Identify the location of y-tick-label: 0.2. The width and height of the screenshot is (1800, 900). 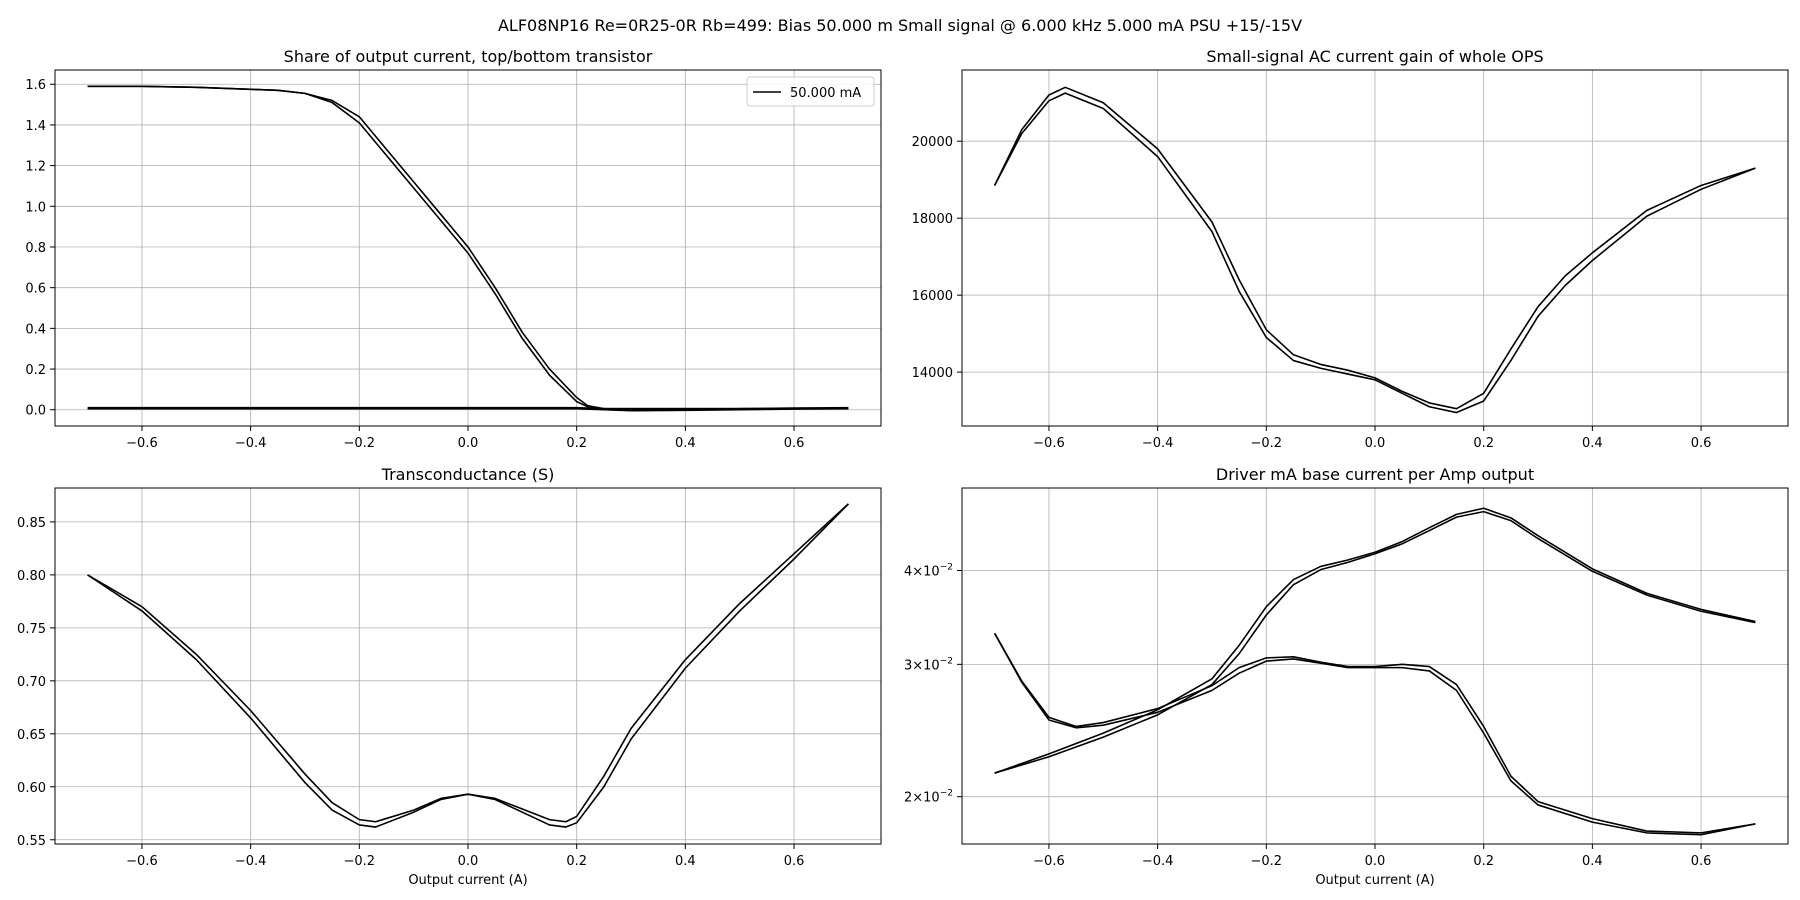
(35, 370).